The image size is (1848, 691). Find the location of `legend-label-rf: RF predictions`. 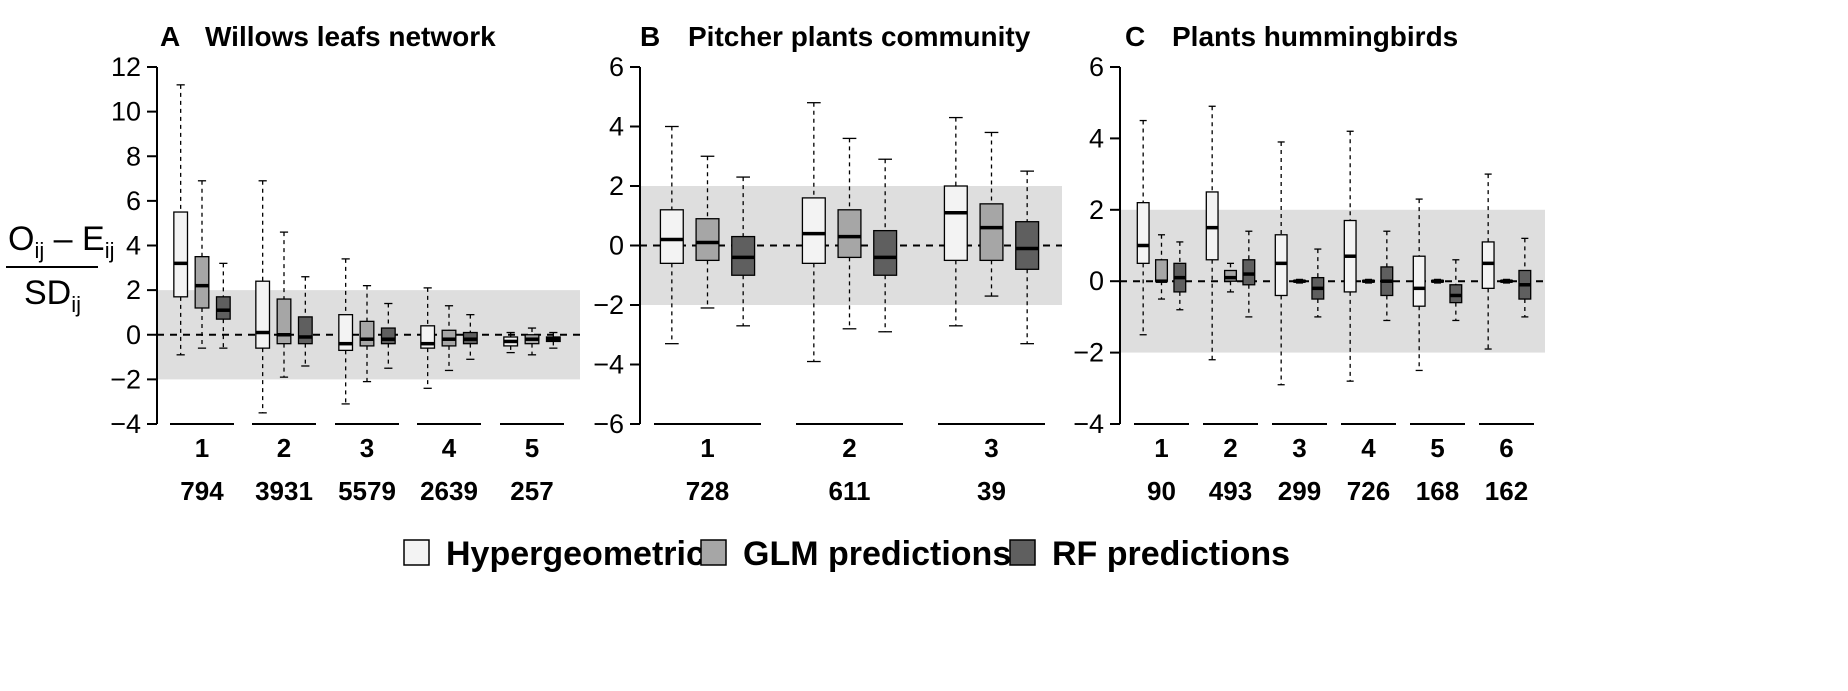

legend-label-rf: RF predictions is located at coordinates (1171, 554).